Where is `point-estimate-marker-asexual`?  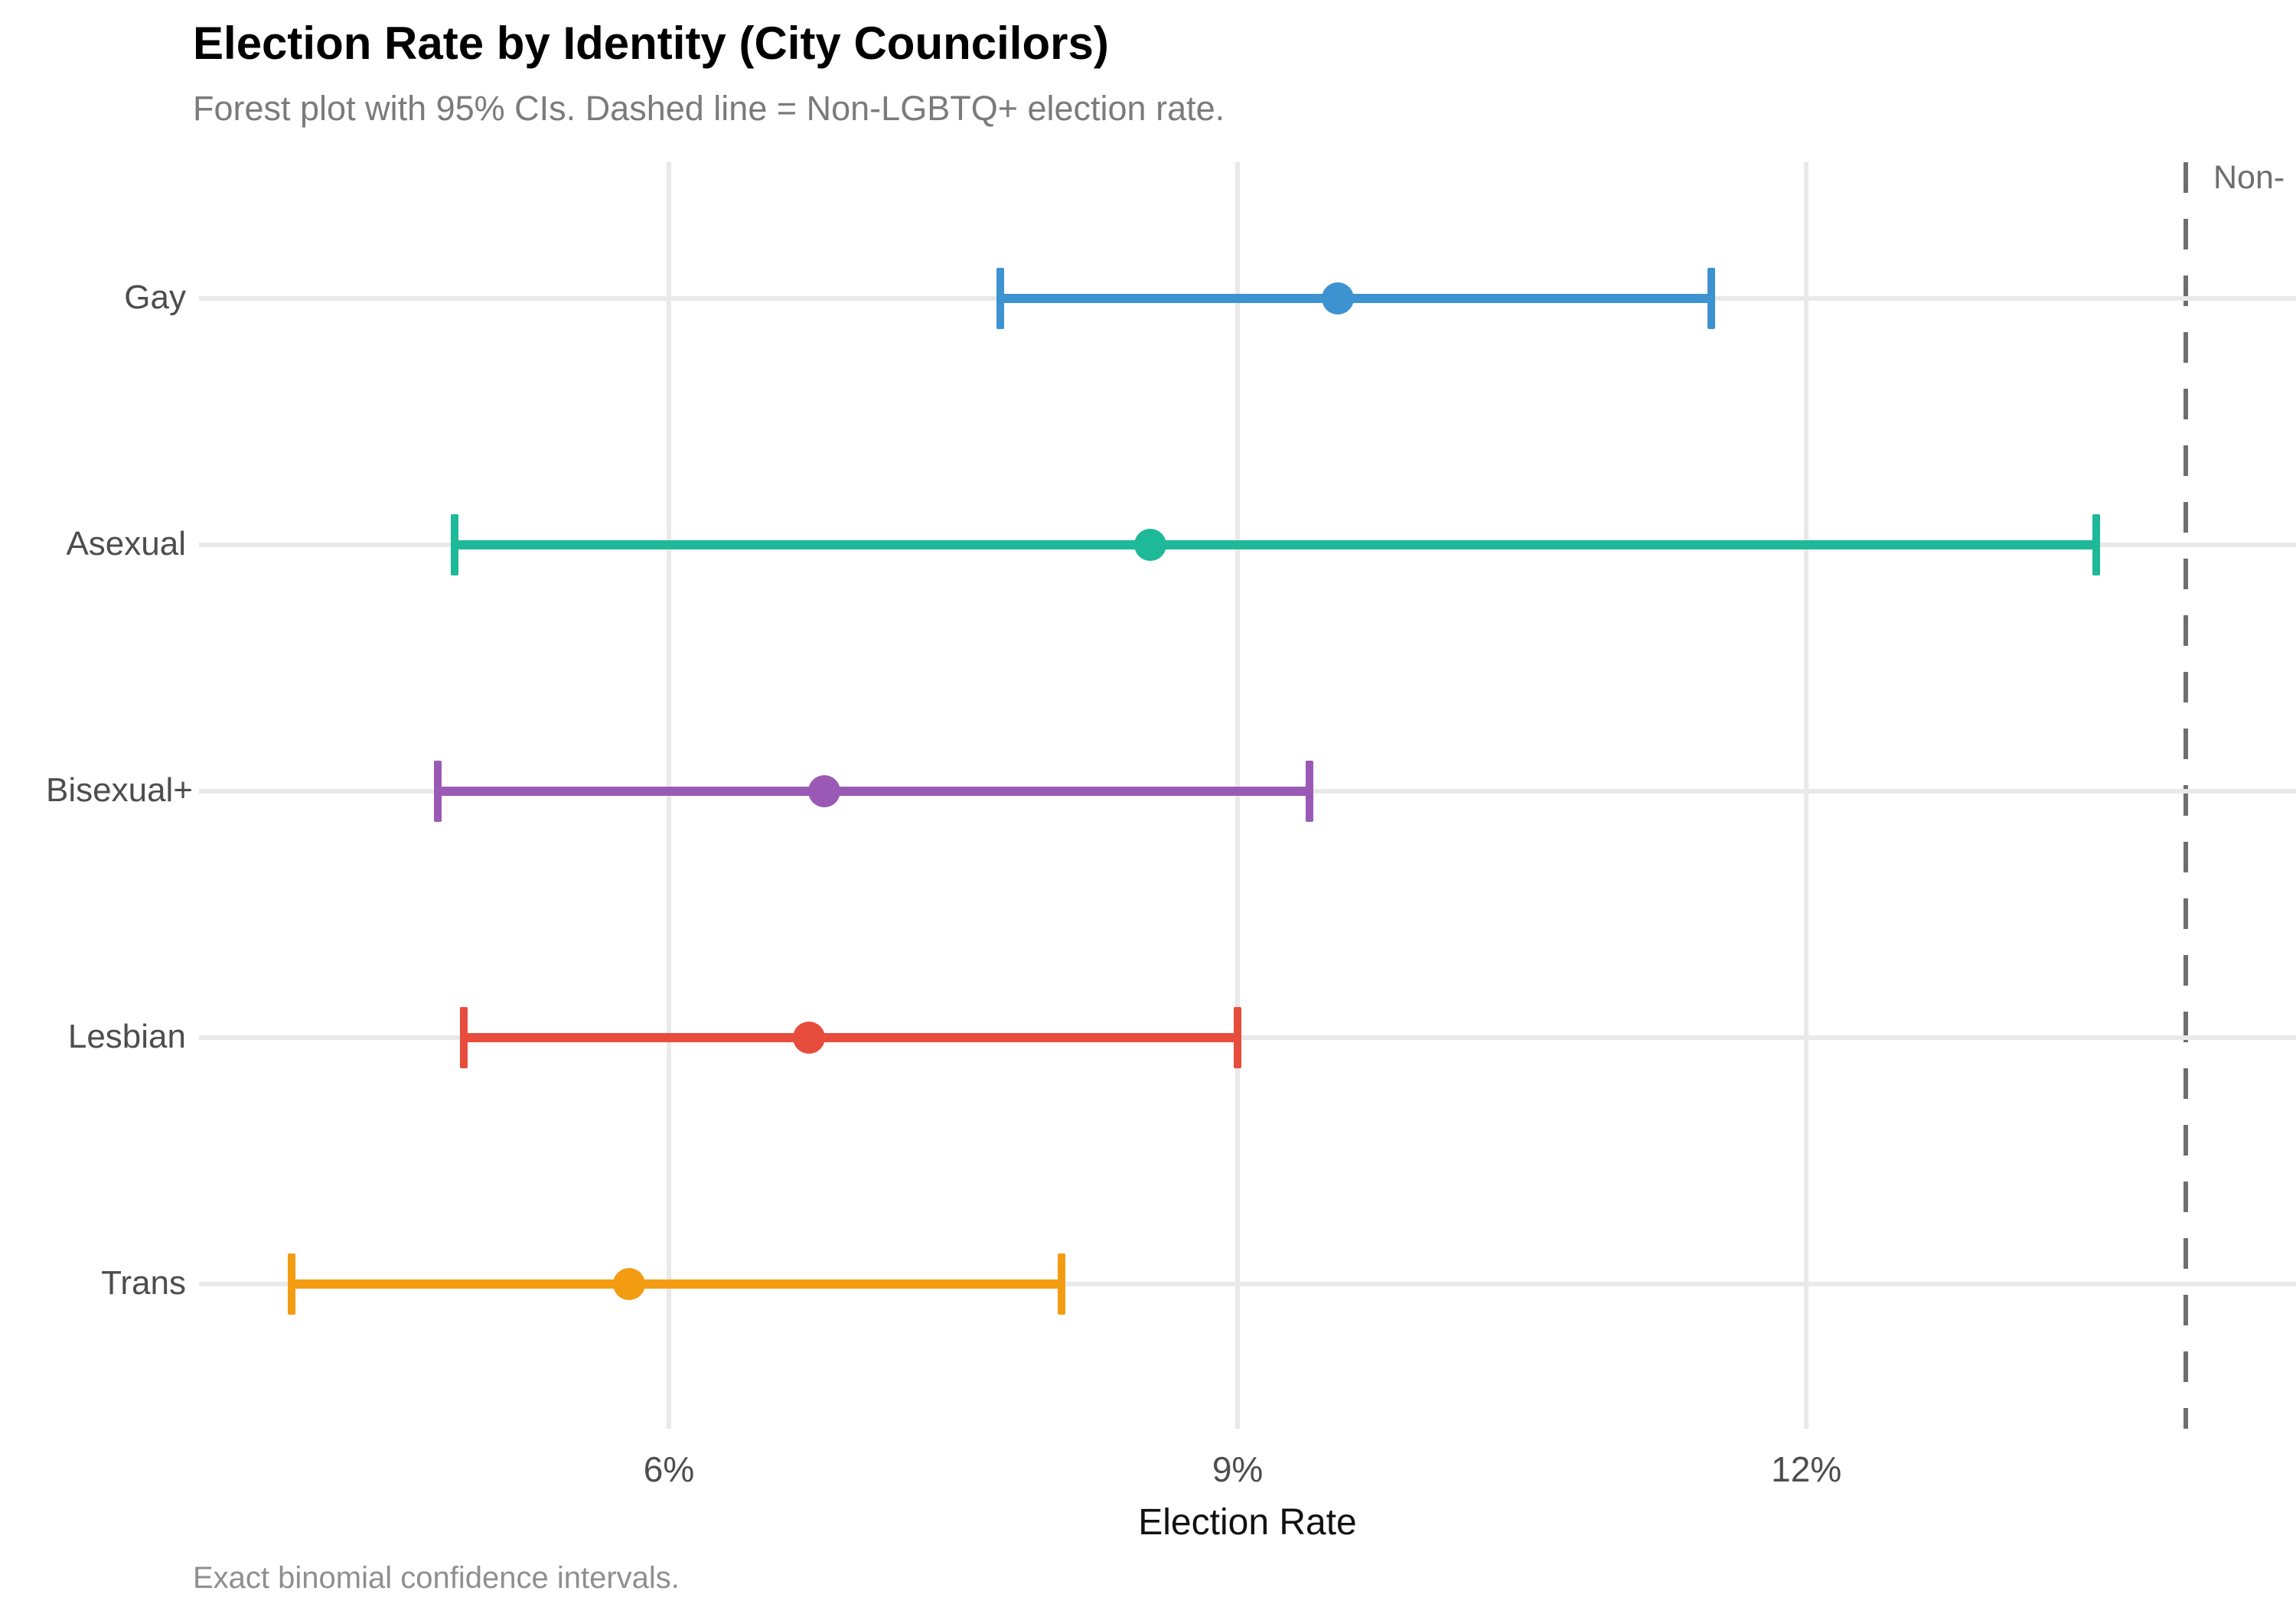
point-estimate-marker-asexual is located at coordinates (1150, 545).